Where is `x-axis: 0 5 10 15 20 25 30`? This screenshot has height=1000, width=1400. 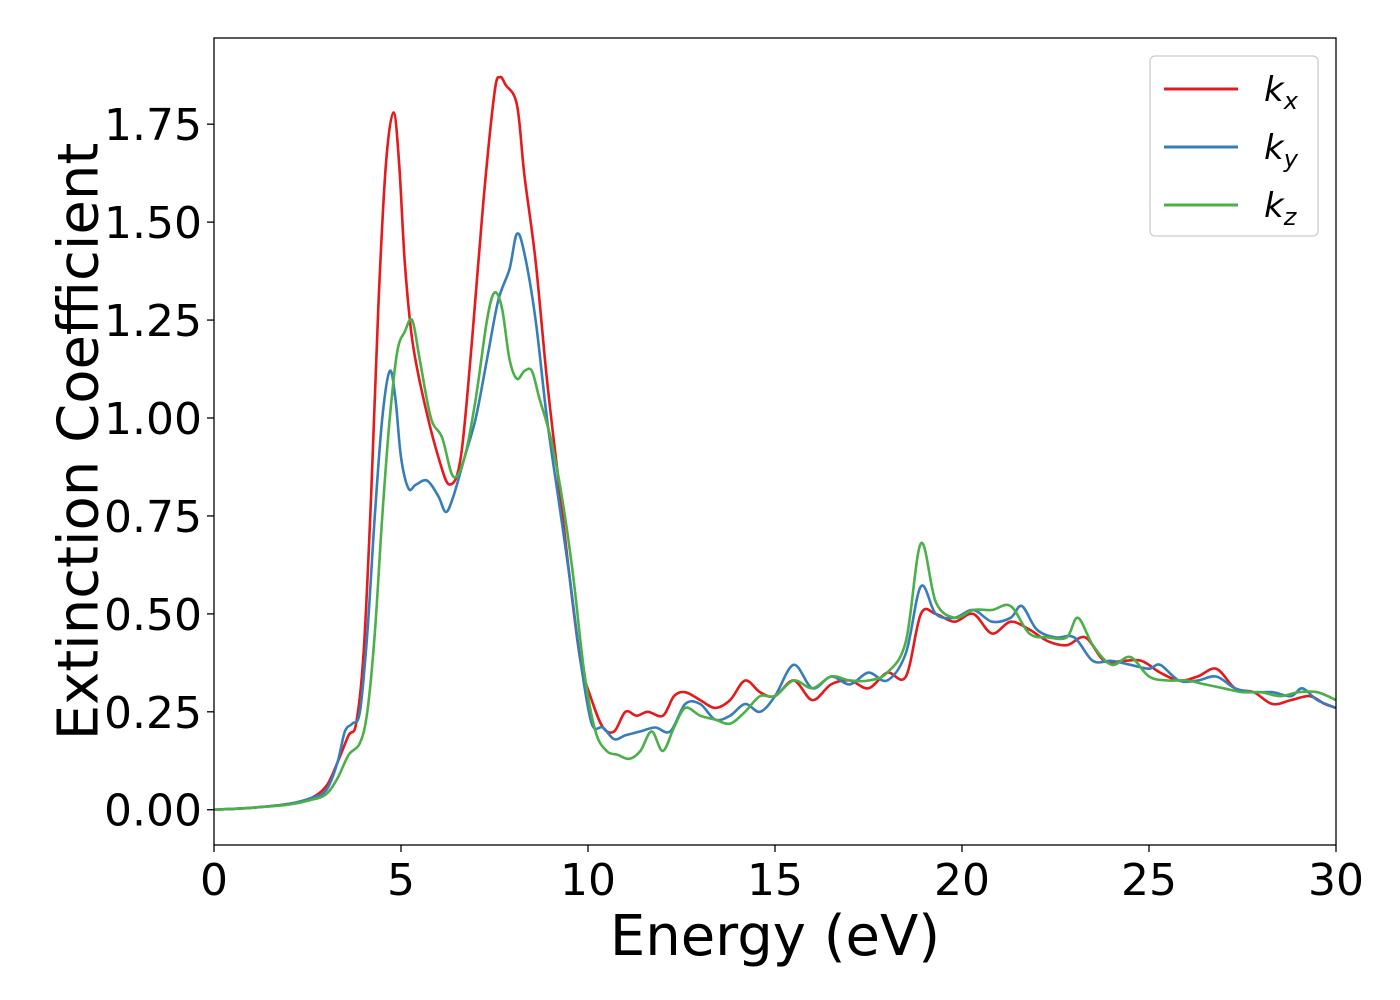 x-axis: 0 5 10 15 20 25 30 is located at coordinates (782, 875).